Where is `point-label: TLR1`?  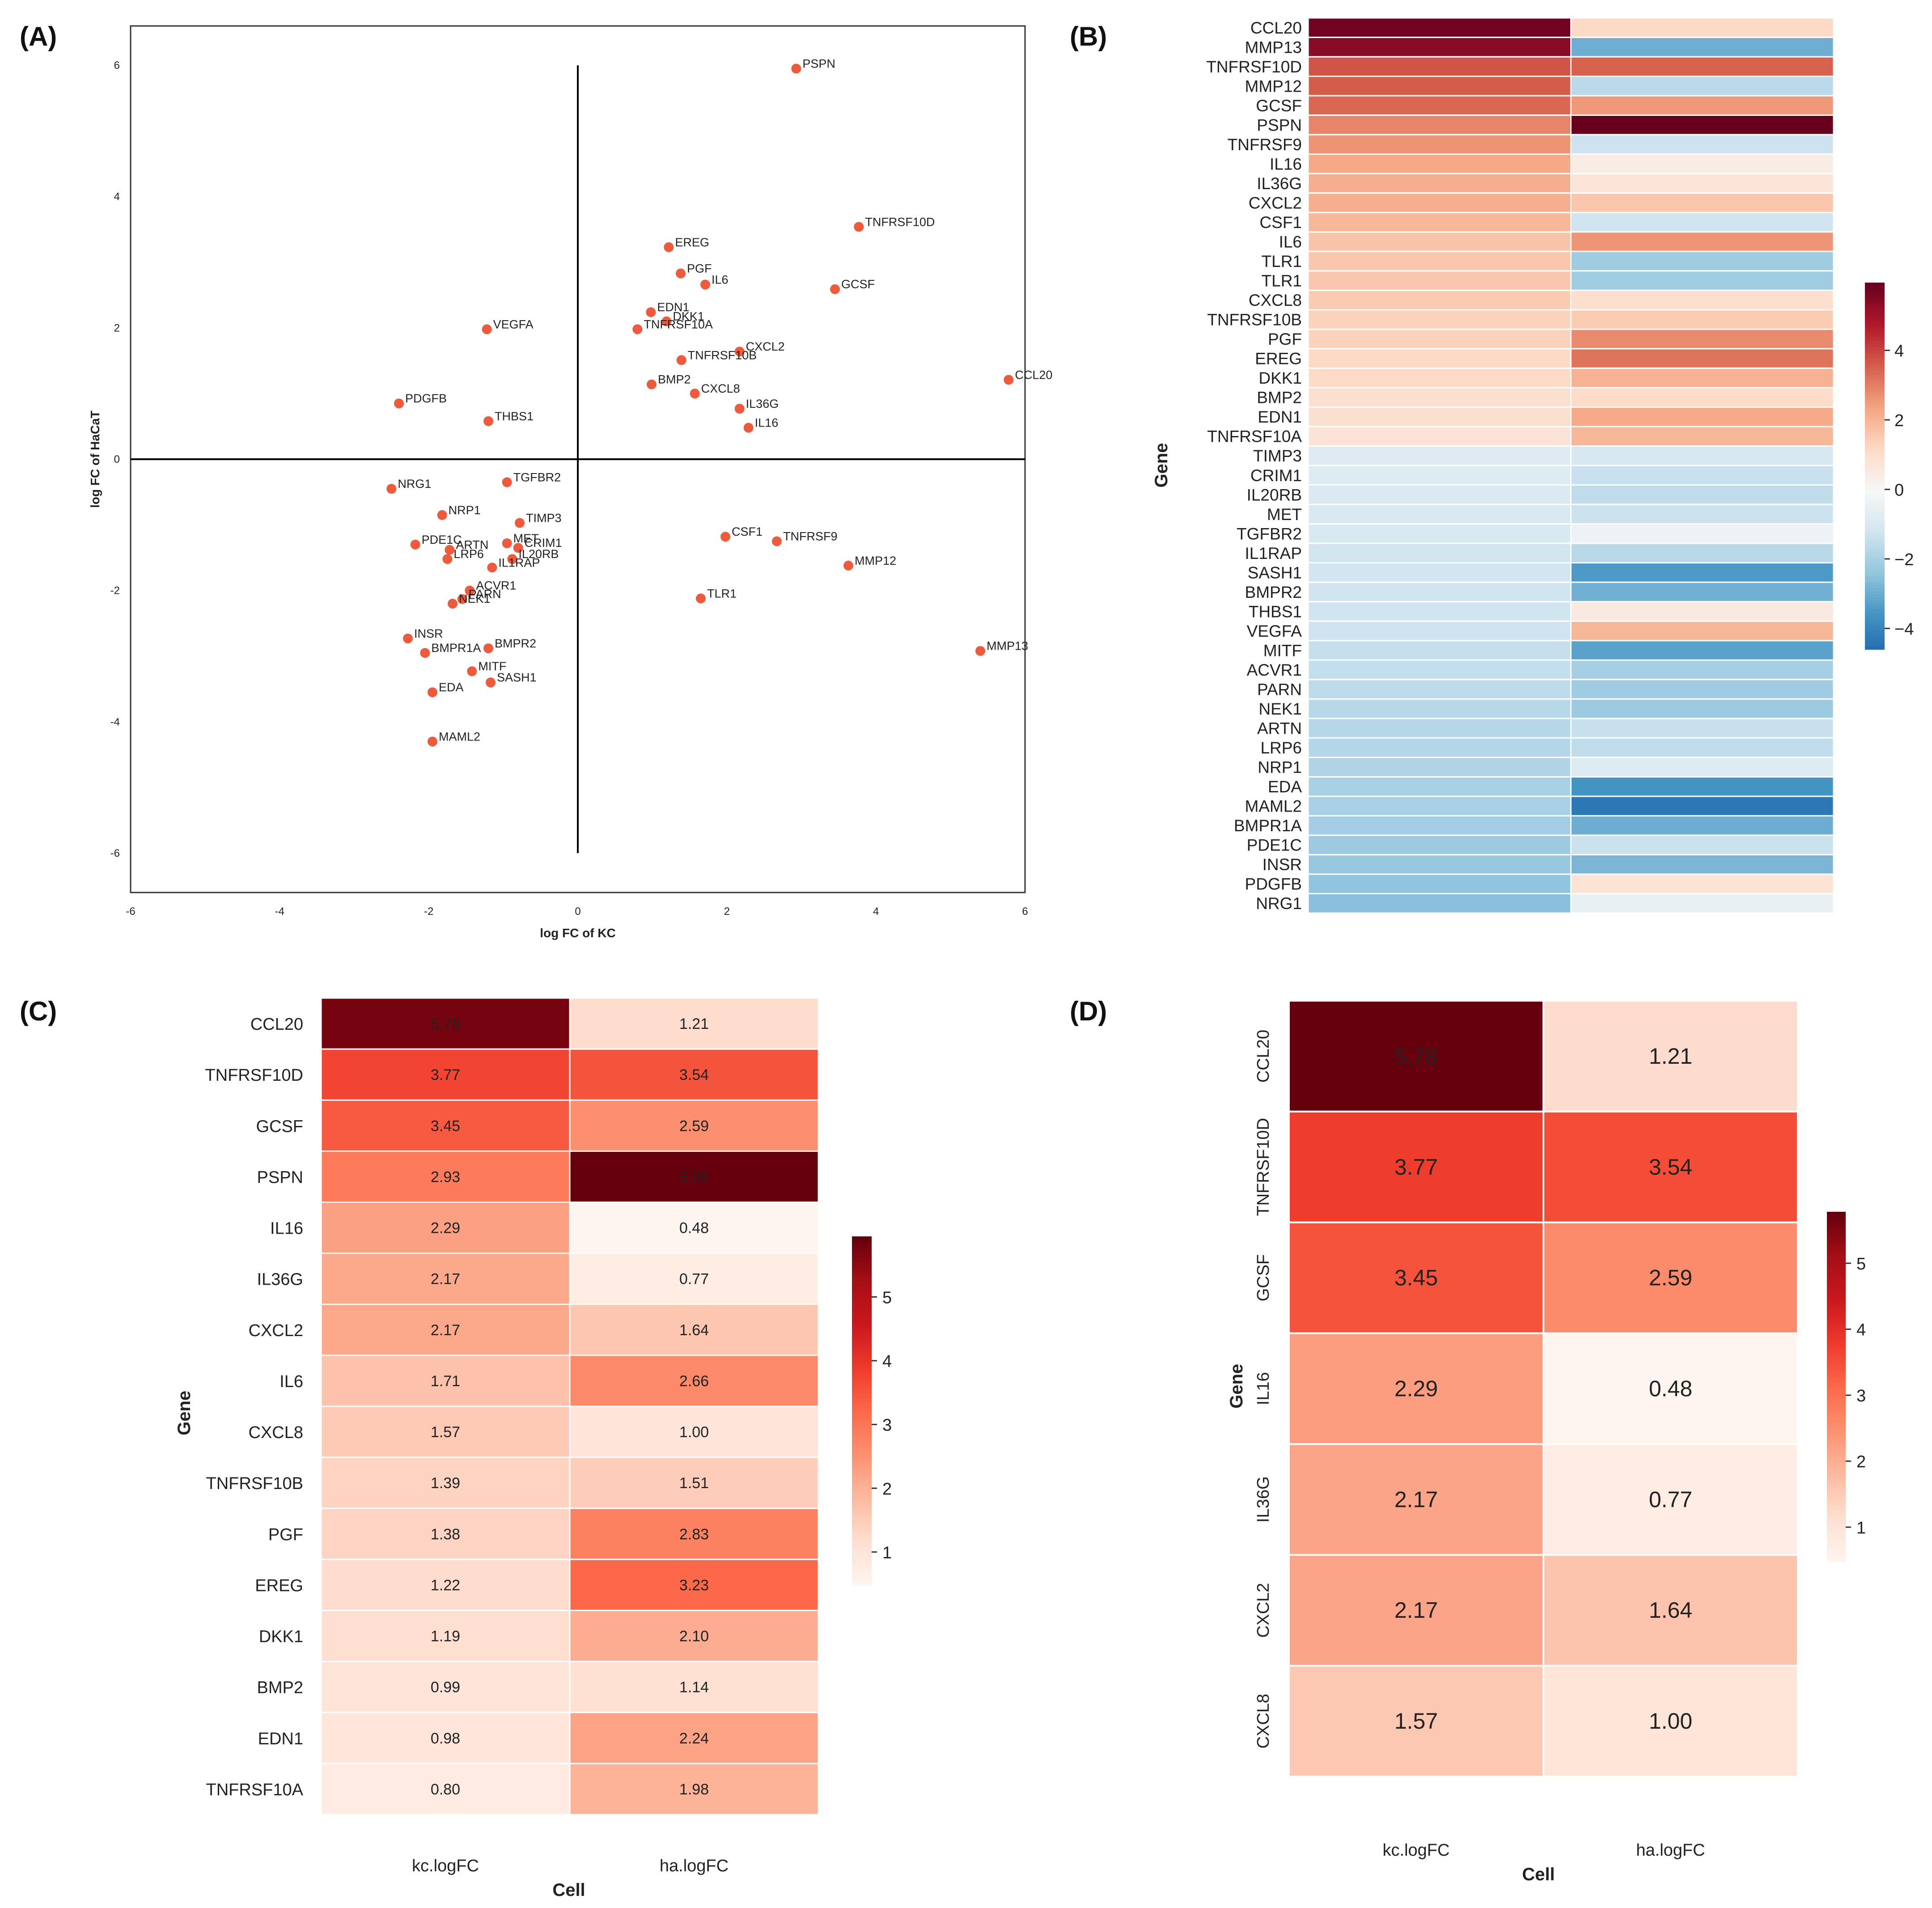 point-label: TLR1 is located at coordinates (722, 593).